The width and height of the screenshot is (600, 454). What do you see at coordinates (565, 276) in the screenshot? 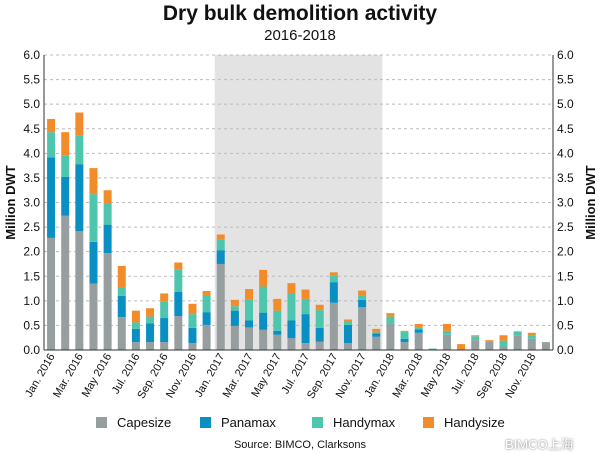
I see `y-tick-right: 1.5` at bounding box center [565, 276].